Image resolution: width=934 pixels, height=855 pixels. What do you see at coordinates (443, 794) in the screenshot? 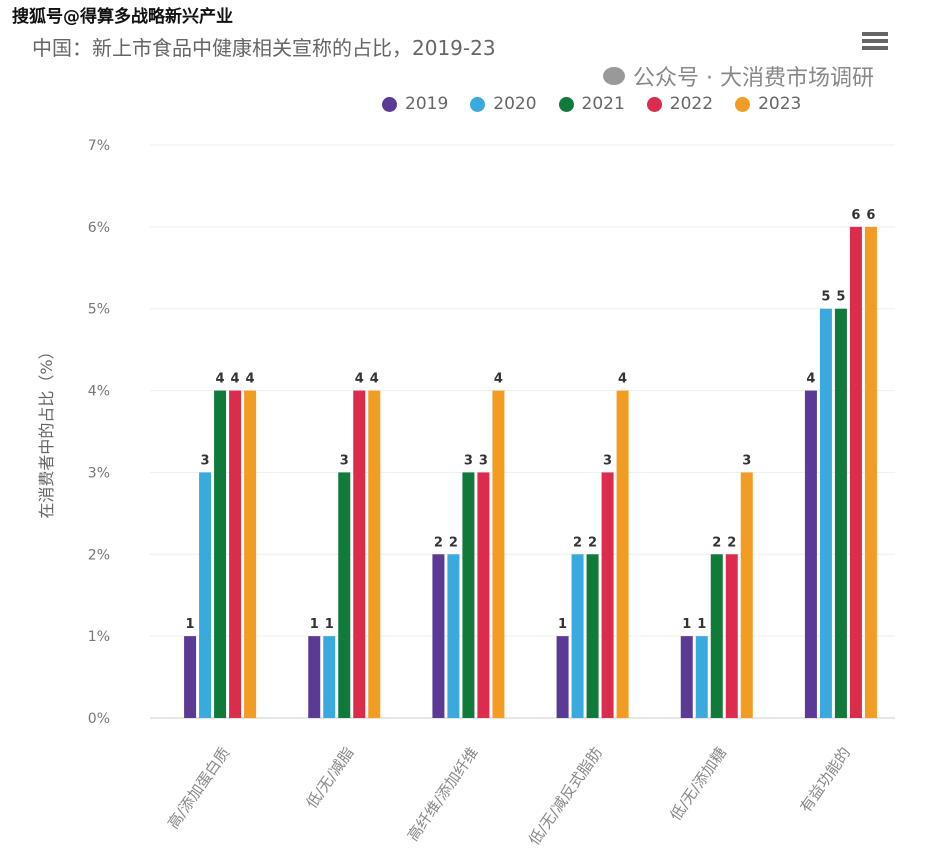
I see `x-tick-label: 高纤维/添加纤维` at bounding box center [443, 794].